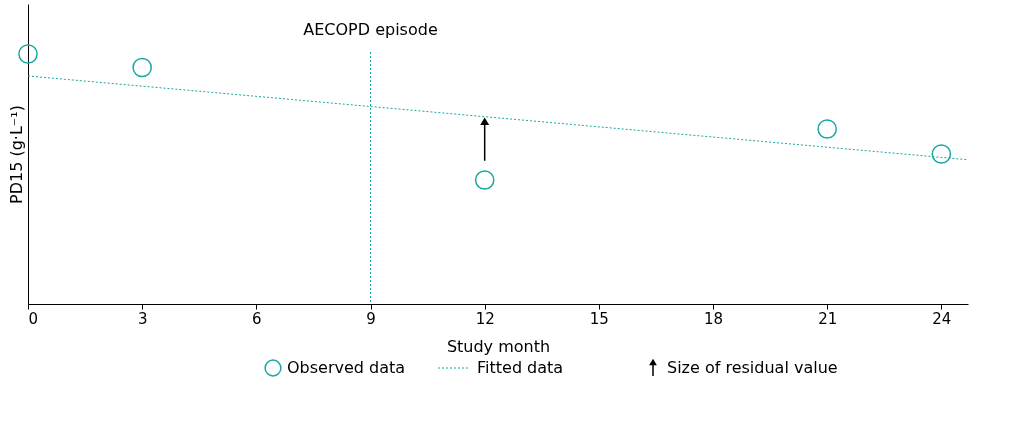 The height and width of the screenshot is (439, 1026). What do you see at coordinates (257, 318) in the screenshot?
I see `x-tick-label: 6` at bounding box center [257, 318].